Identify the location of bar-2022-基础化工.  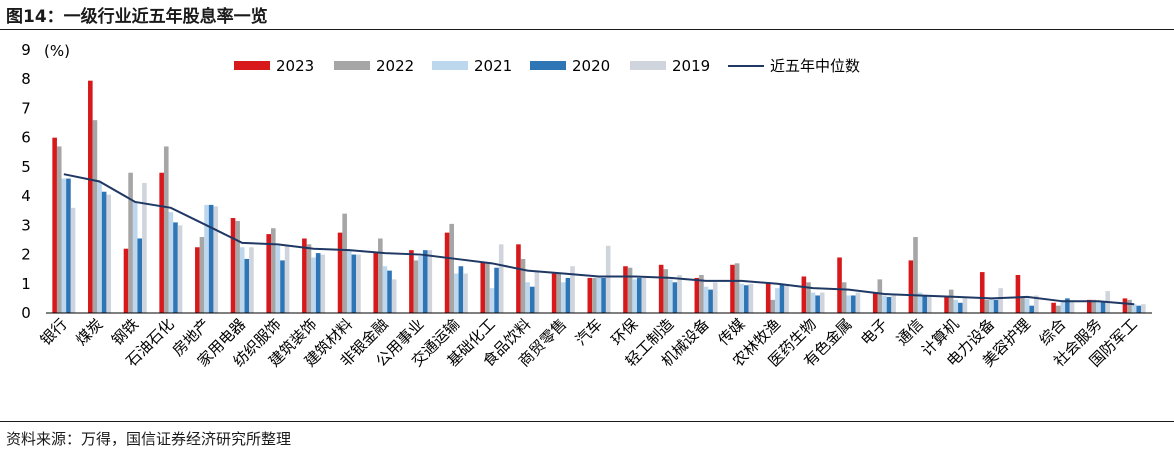
(487, 288).